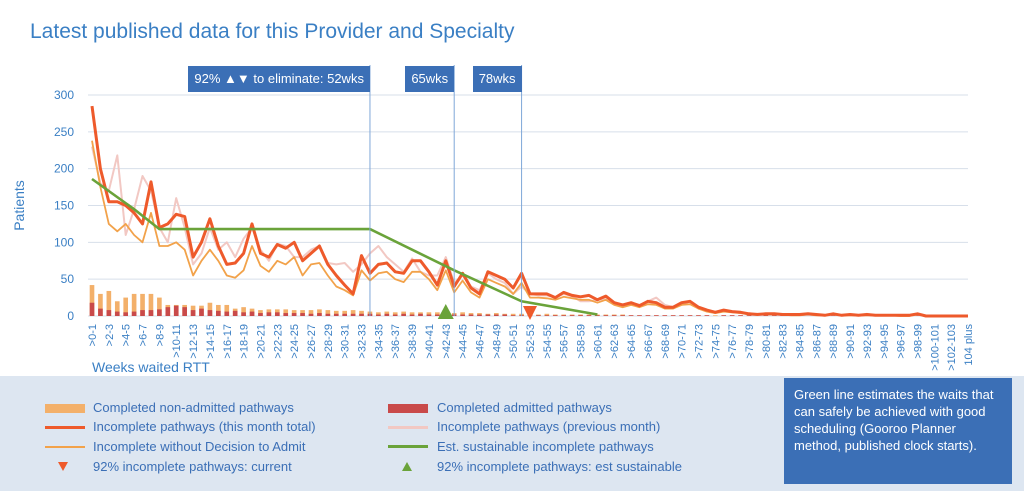  What do you see at coordinates (192, 466) in the screenshot?
I see `legend-label-pct92-current: 92% incomplete pathways: current` at bounding box center [192, 466].